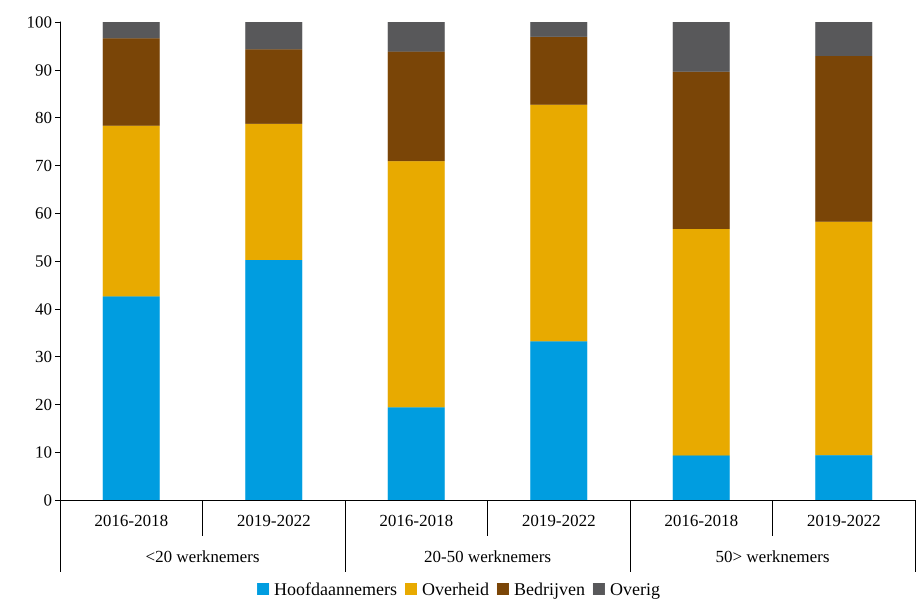 The height and width of the screenshot is (603, 917). I want to click on y-tick-label: 50, so click(43, 261).